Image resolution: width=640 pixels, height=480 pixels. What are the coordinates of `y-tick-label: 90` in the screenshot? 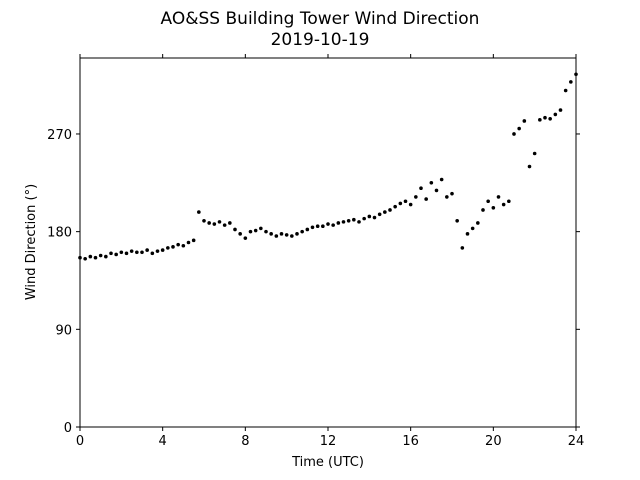 It's located at (63, 330).